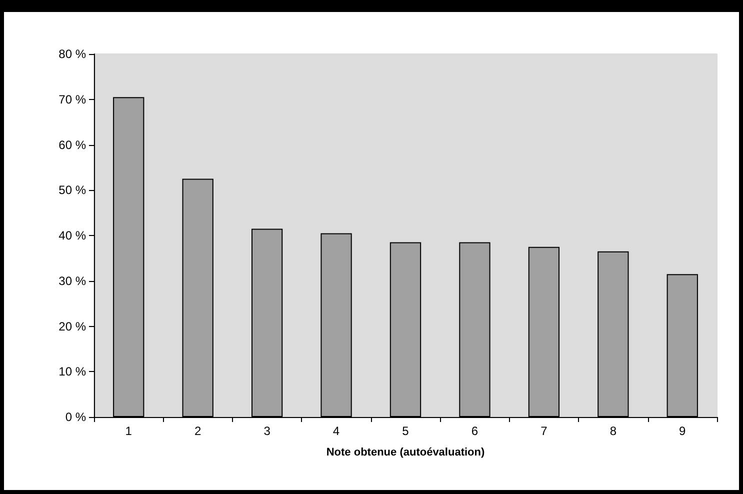 This screenshot has height=494, width=743. I want to click on y-tick-label: 20 %, so click(72, 326).